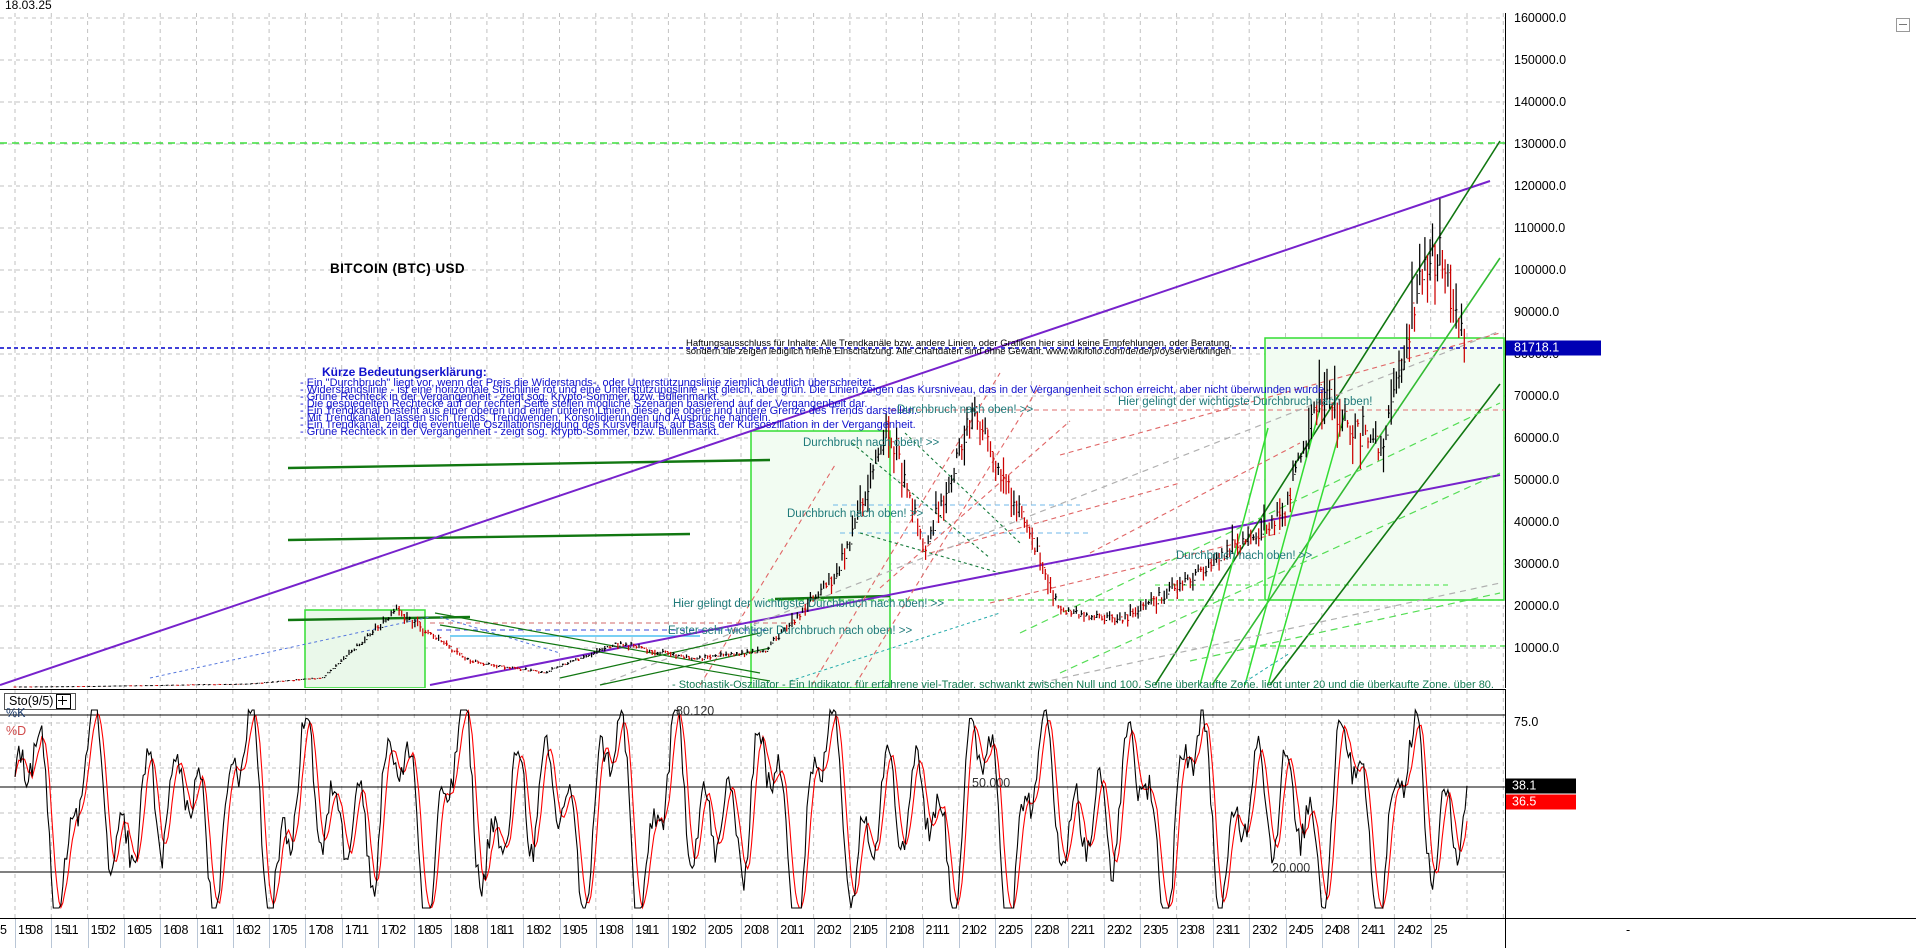 The image size is (1916, 948). I want to click on oscillator-axis: 75.0 38.1 36.5, so click(1711, 803).